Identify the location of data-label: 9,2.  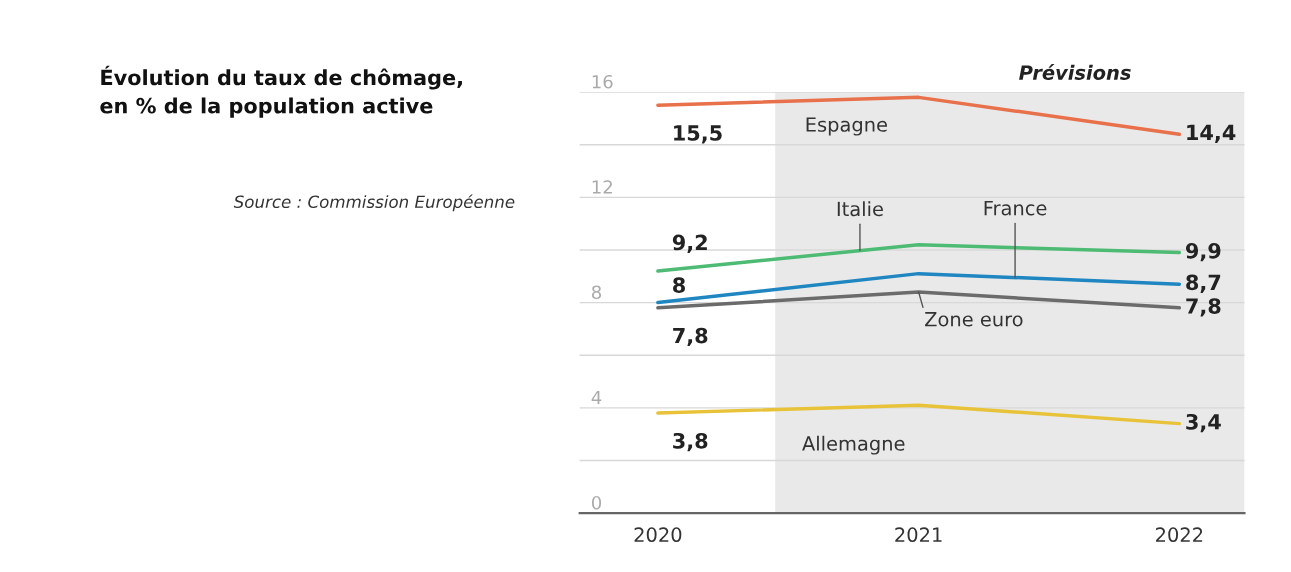
(689, 243).